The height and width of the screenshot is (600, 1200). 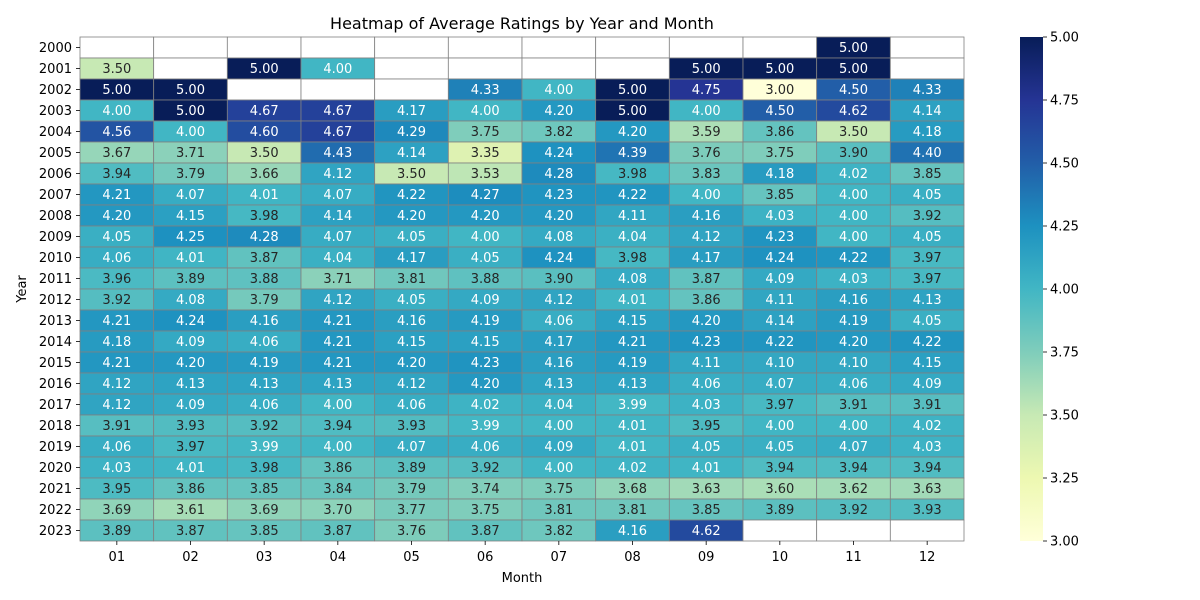 I want to click on cell-value-label: 4.02, so click(x=485, y=405).